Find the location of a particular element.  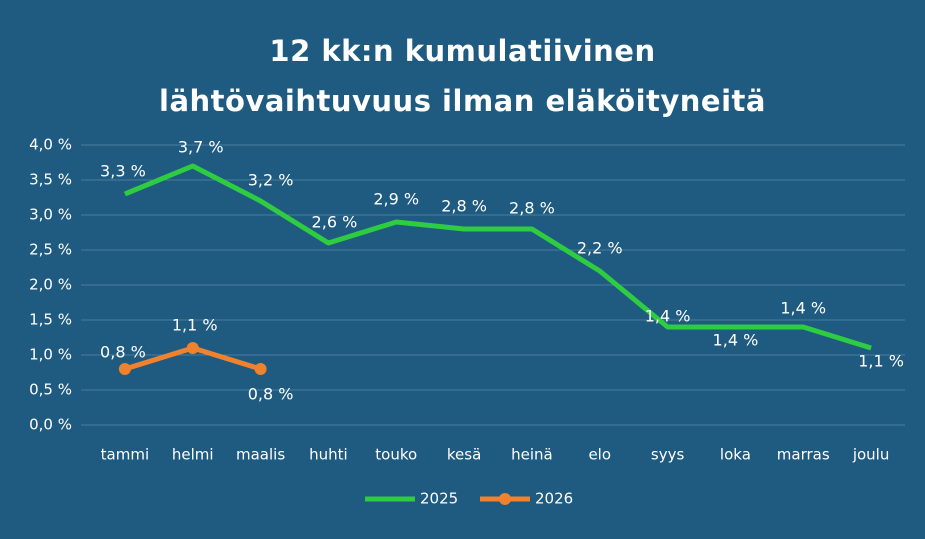

y-tick-label: 1,0 % is located at coordinates (50, 355).